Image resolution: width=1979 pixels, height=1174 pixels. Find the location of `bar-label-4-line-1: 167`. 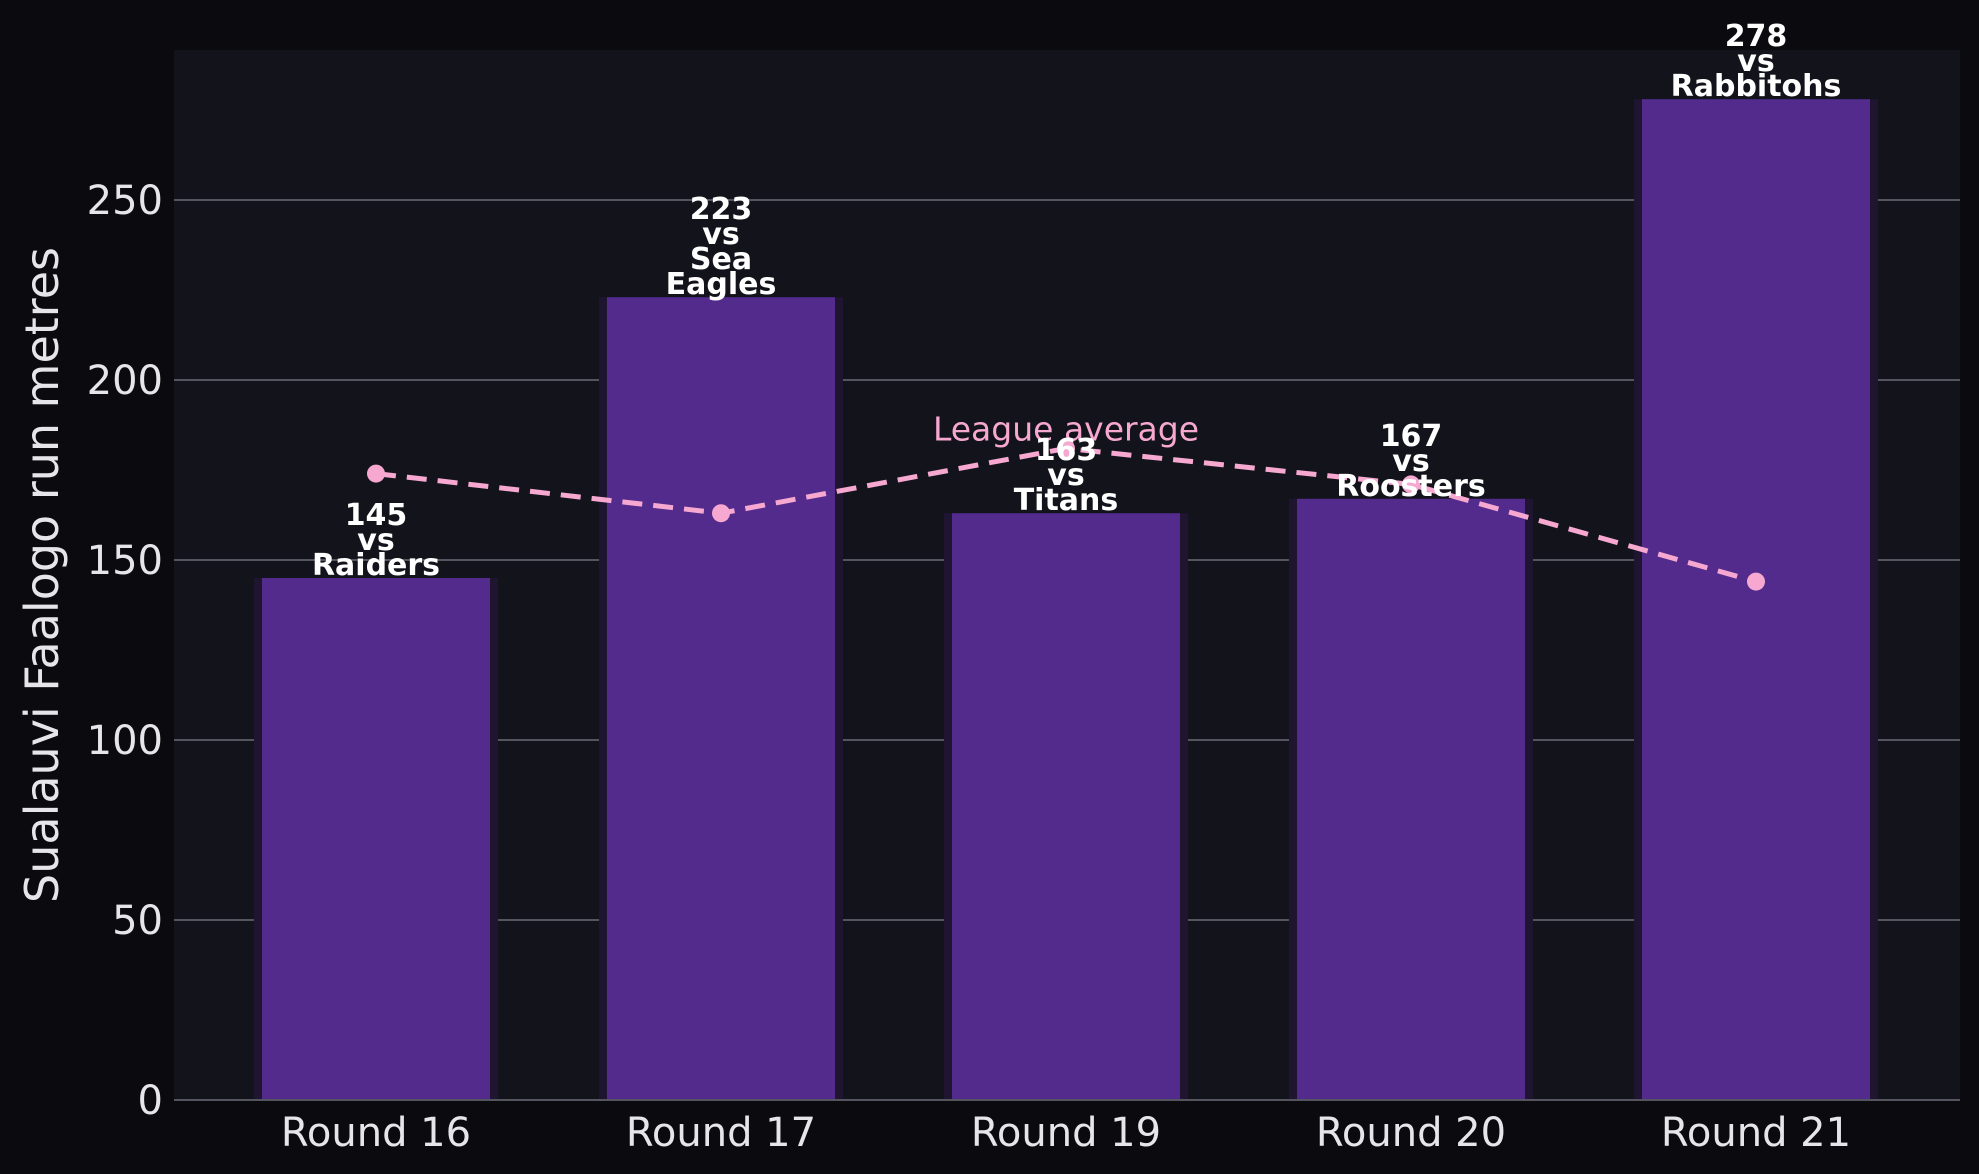

bar-label-4-line-1: 167 is located at coordinates (1411, 436).